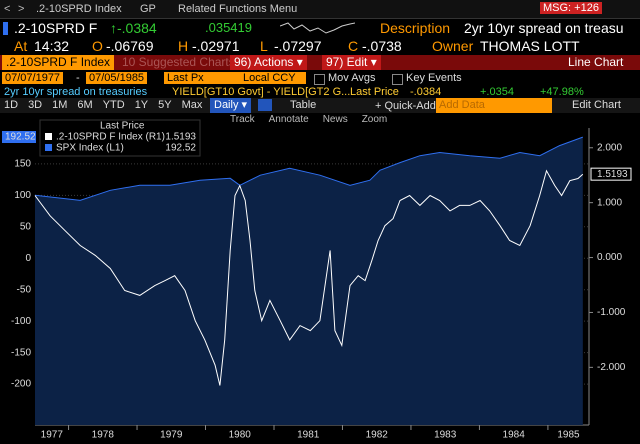 This screenshot has height=444, width=640. I want to click on last-value-label: 1.5193, so click(612, 174).